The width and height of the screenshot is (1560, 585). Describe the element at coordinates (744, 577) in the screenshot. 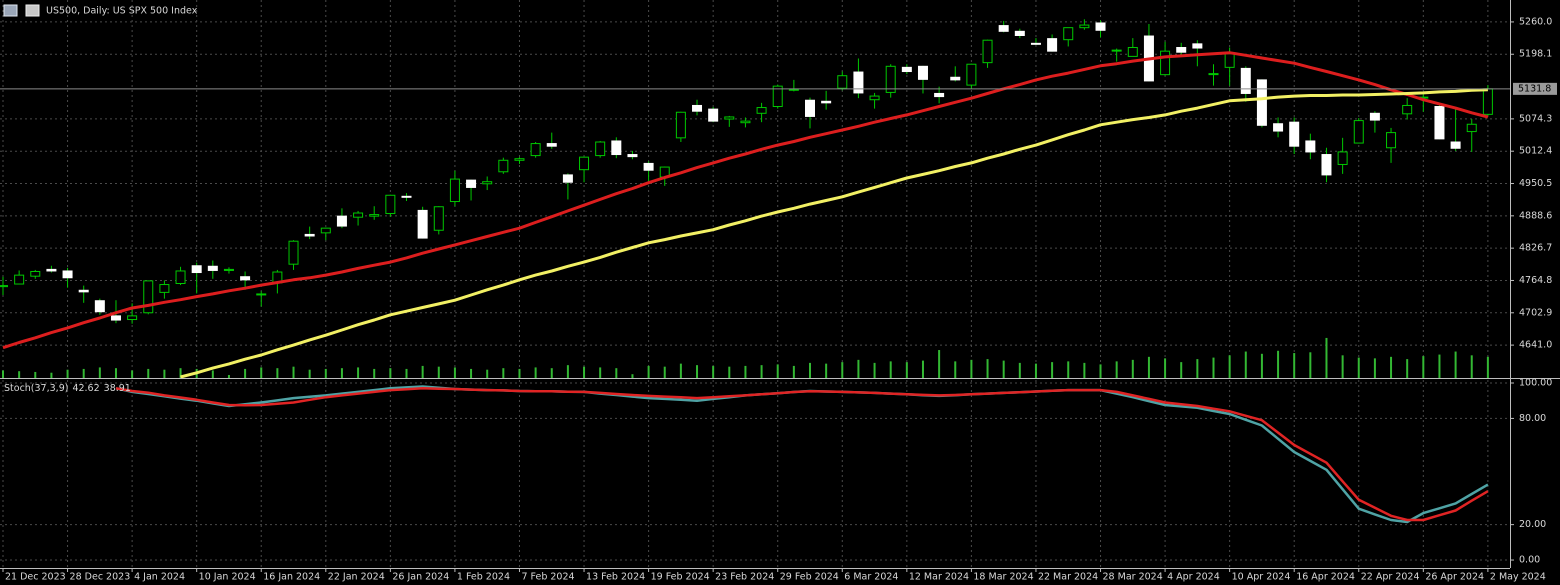

I see `x-tick-label: 23 Feb 2024` at that location.